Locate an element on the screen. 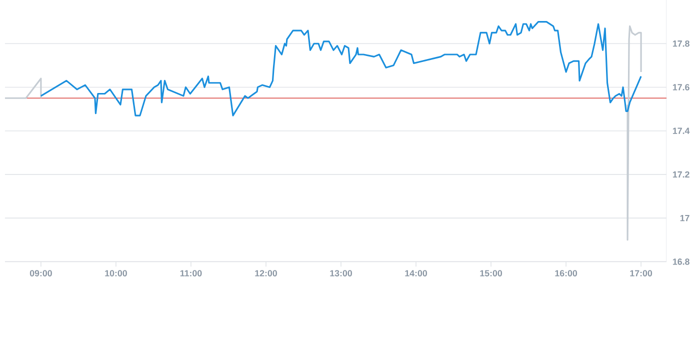 The image size is (693, 360). x-tick-label: 15:00 is located at coordinates (491, 273).